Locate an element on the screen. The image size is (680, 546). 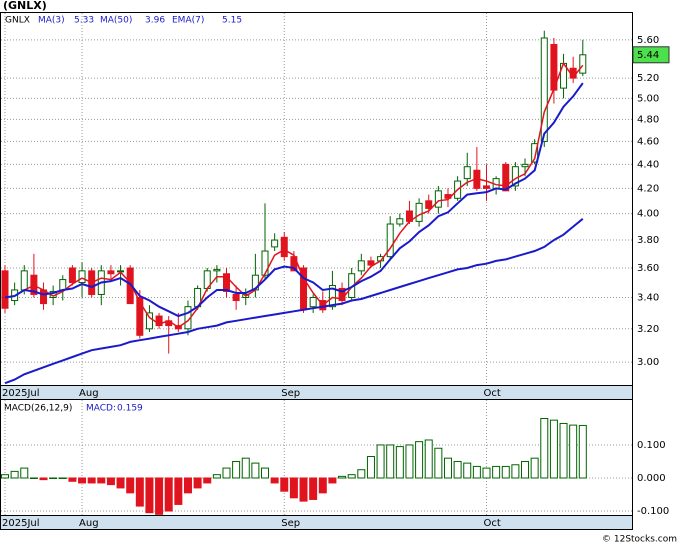
y-tick-label: 4.60 is located at coordinates (648, 141).